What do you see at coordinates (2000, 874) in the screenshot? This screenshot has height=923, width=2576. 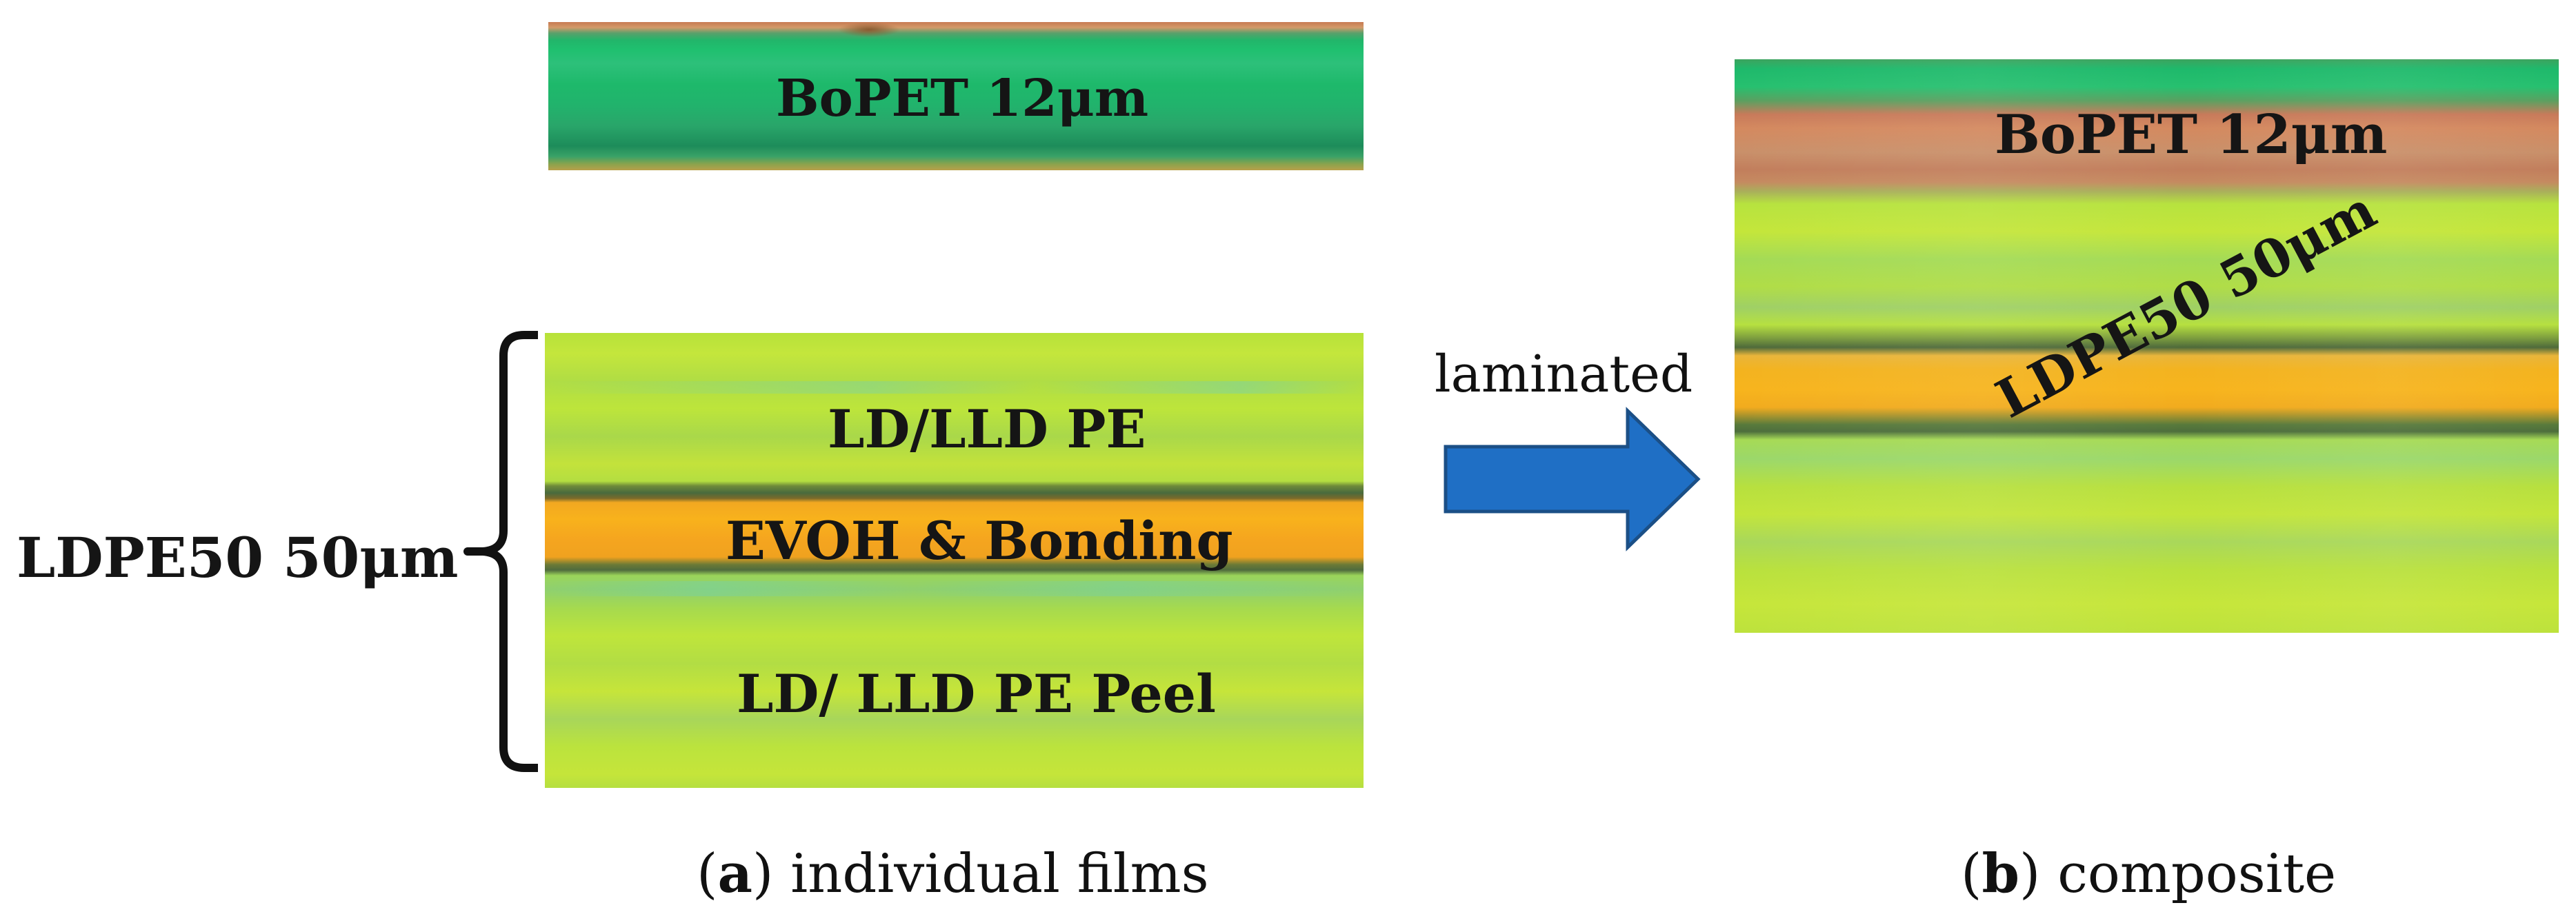 I see `caption-b-letter: b` at bounding box center [2000, 874].